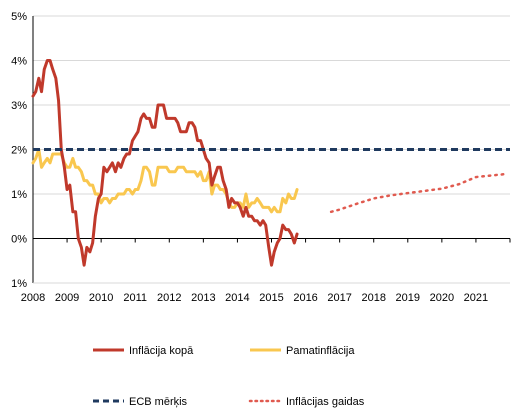 The width and height of the screenshot is (526, 417). I want to click on legend-label-inflacijas-gaidas: Inflācijas gaidas, so click(325, 402).